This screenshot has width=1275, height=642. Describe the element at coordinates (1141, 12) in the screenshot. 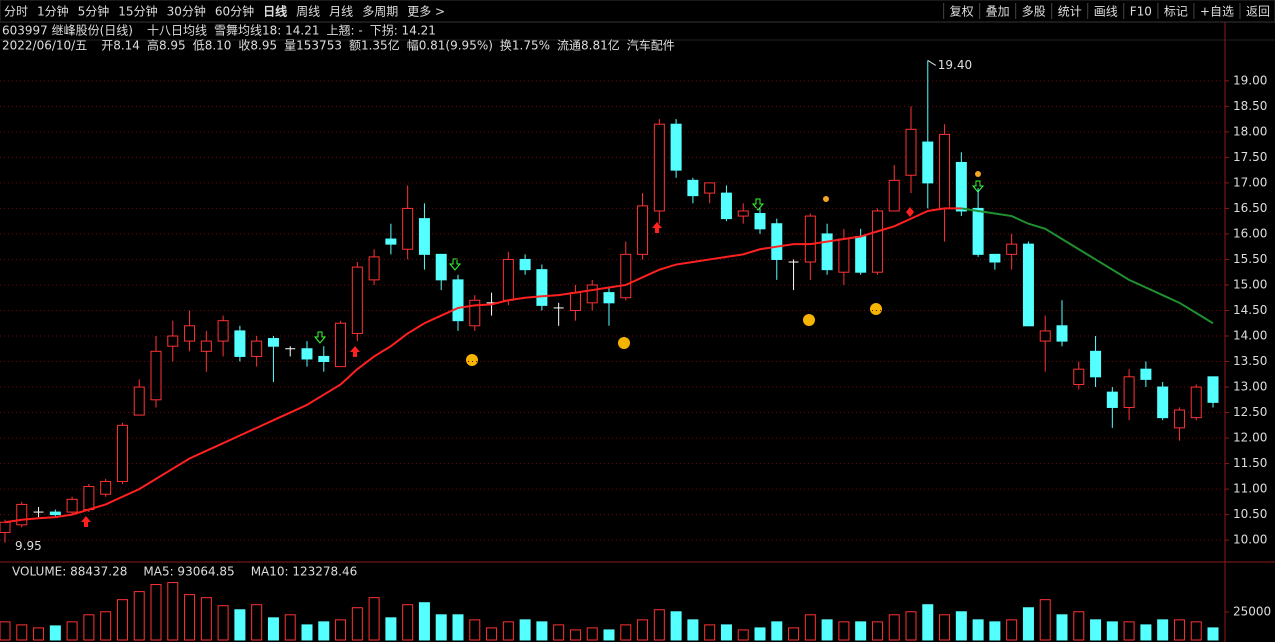

I see `tool-button: F10` at that location.